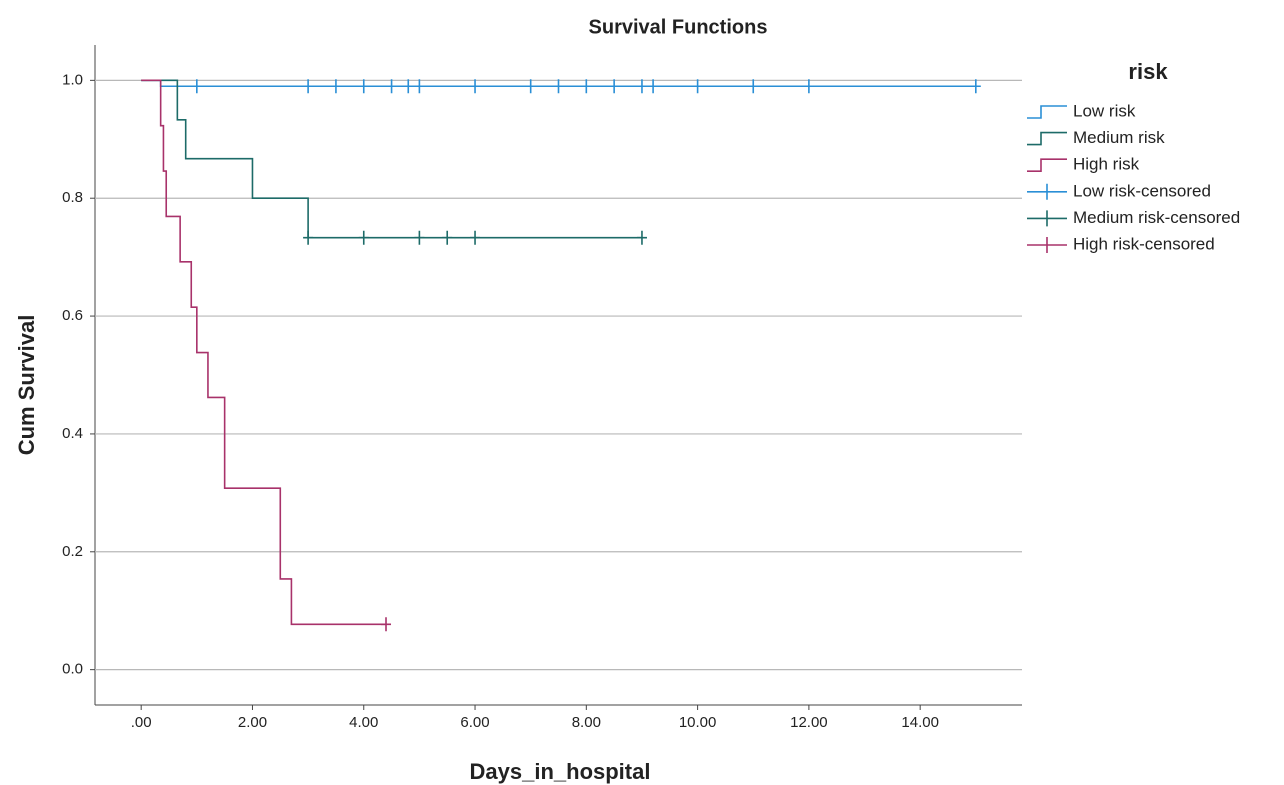 This screenshot has width=1284, height=785. I want to click on x-axis-title: Days_in_hospital, so click(560, 771).